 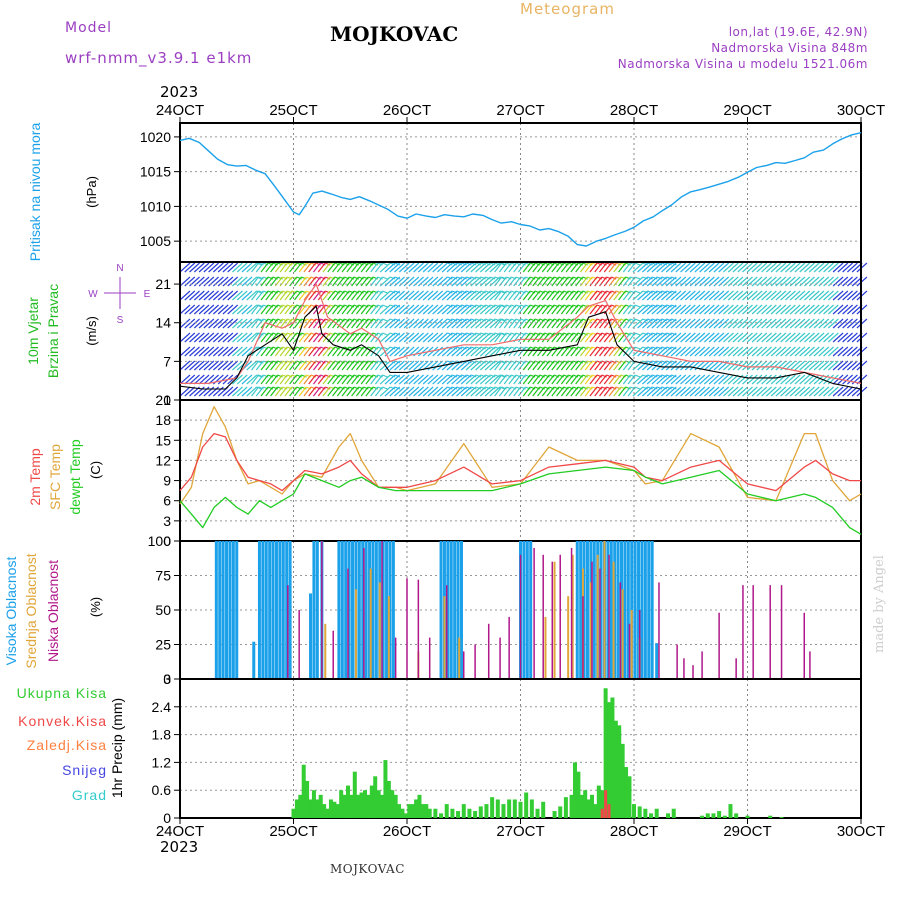 I want to click on y-tick-label: 21, so click(x=163, y=400).